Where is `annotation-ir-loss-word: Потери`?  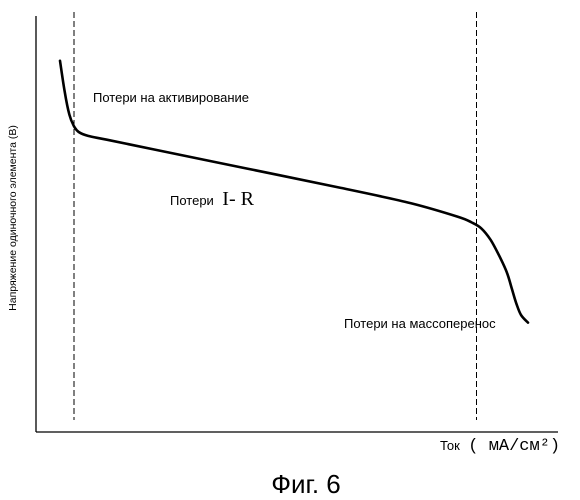
annotation-ir-loss-word: Потери is located at coordinates (192, 200).